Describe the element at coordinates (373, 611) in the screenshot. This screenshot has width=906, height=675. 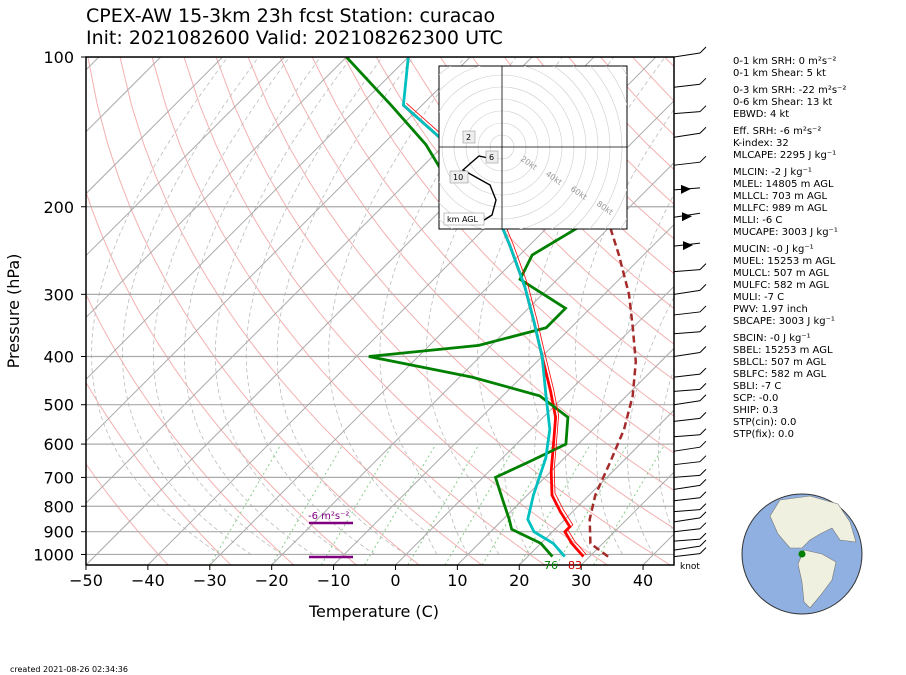
I see `x-axis-label: Temperature (C)` at that location.